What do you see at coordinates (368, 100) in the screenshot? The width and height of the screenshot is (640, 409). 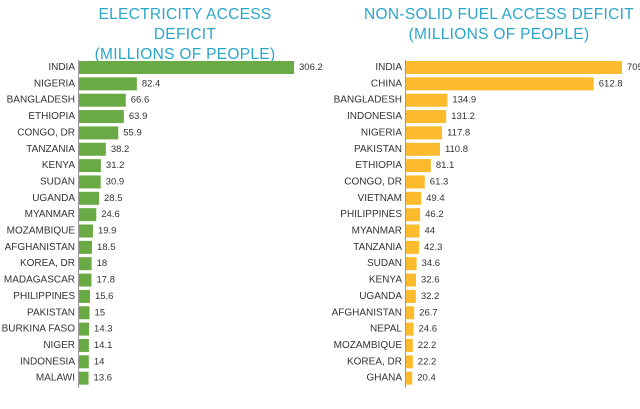 I see `fuel-category-label: BANGLADESH` at bounding box center [368, 100].